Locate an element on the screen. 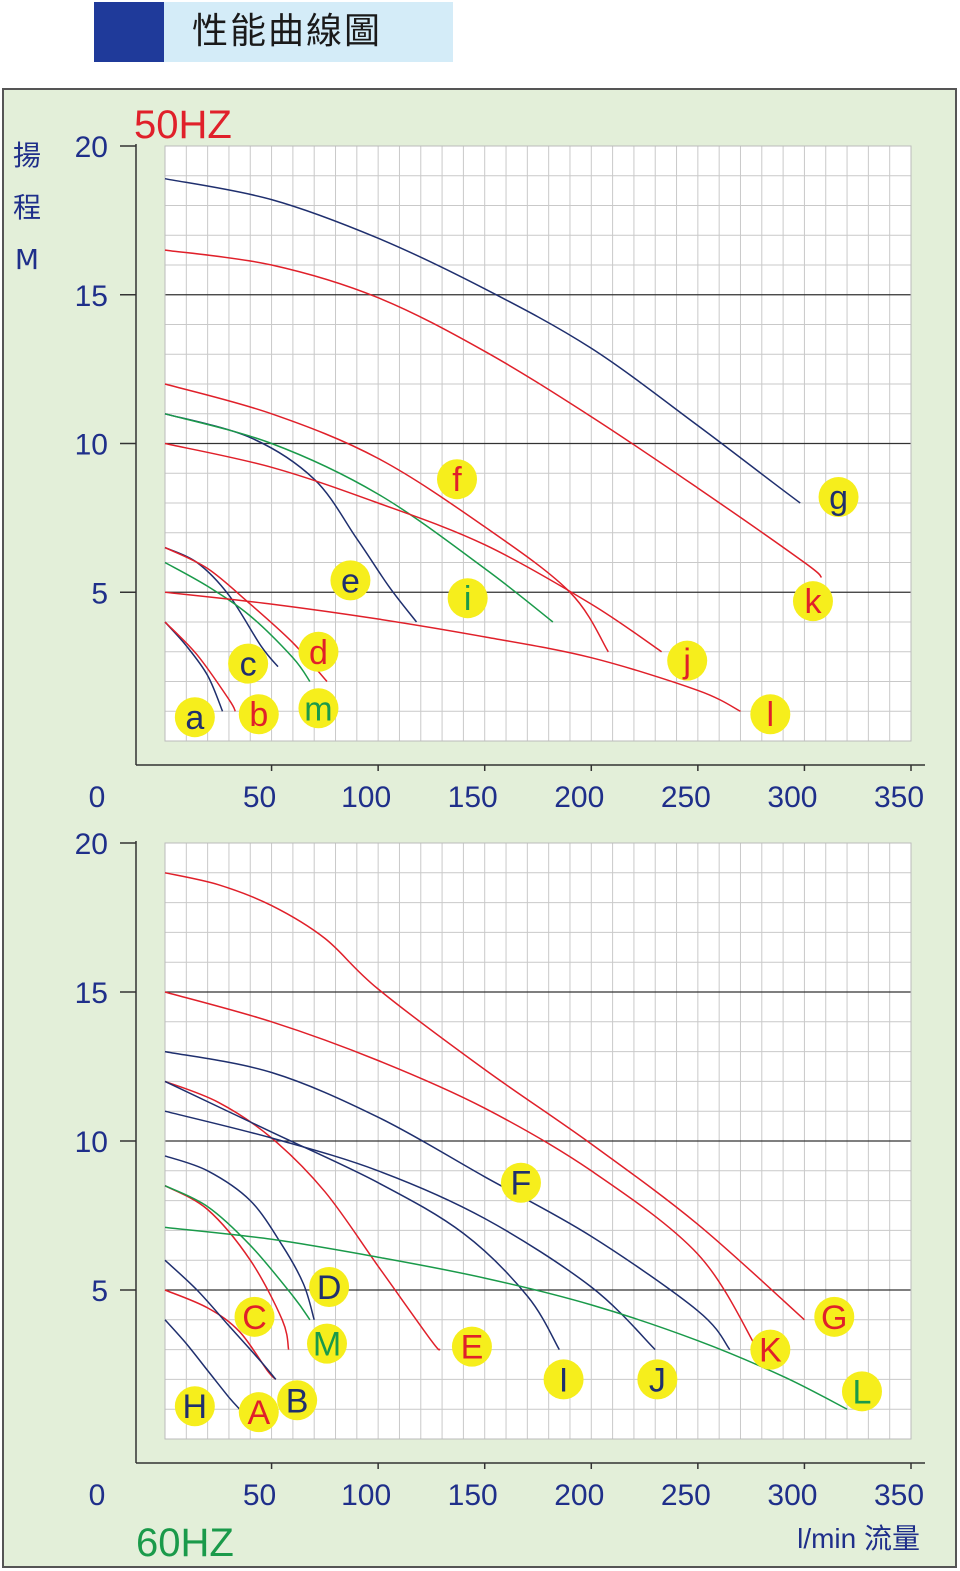 The image size is (960, 1571). curve-label-a: a is located at coordinates (194, 718).